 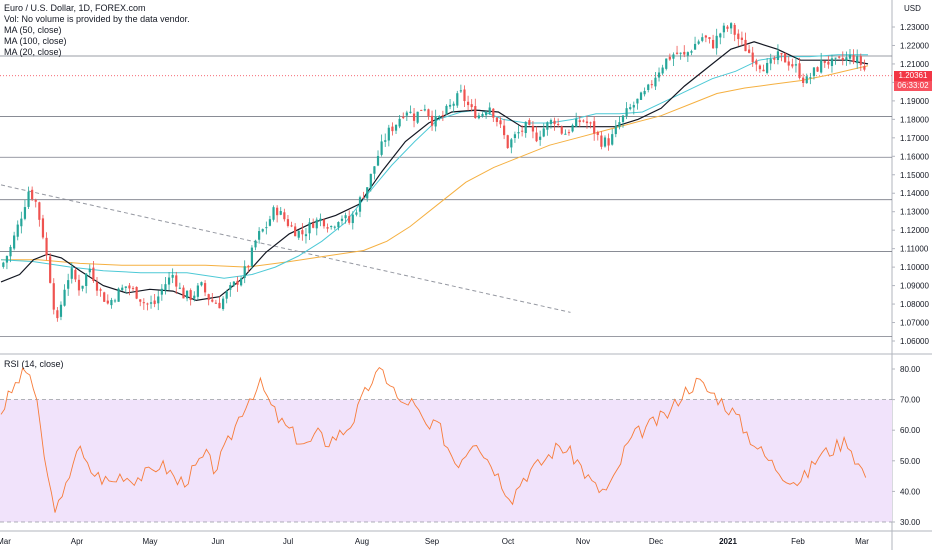 I want to click on dashed-trendline, so click(x=285, y=248).